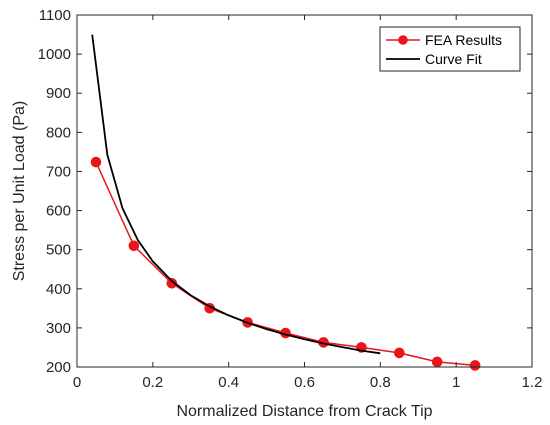 The width and height of the screenshot is (550, 425). I want to click on y-tick-label: 200, so click(58, 367).